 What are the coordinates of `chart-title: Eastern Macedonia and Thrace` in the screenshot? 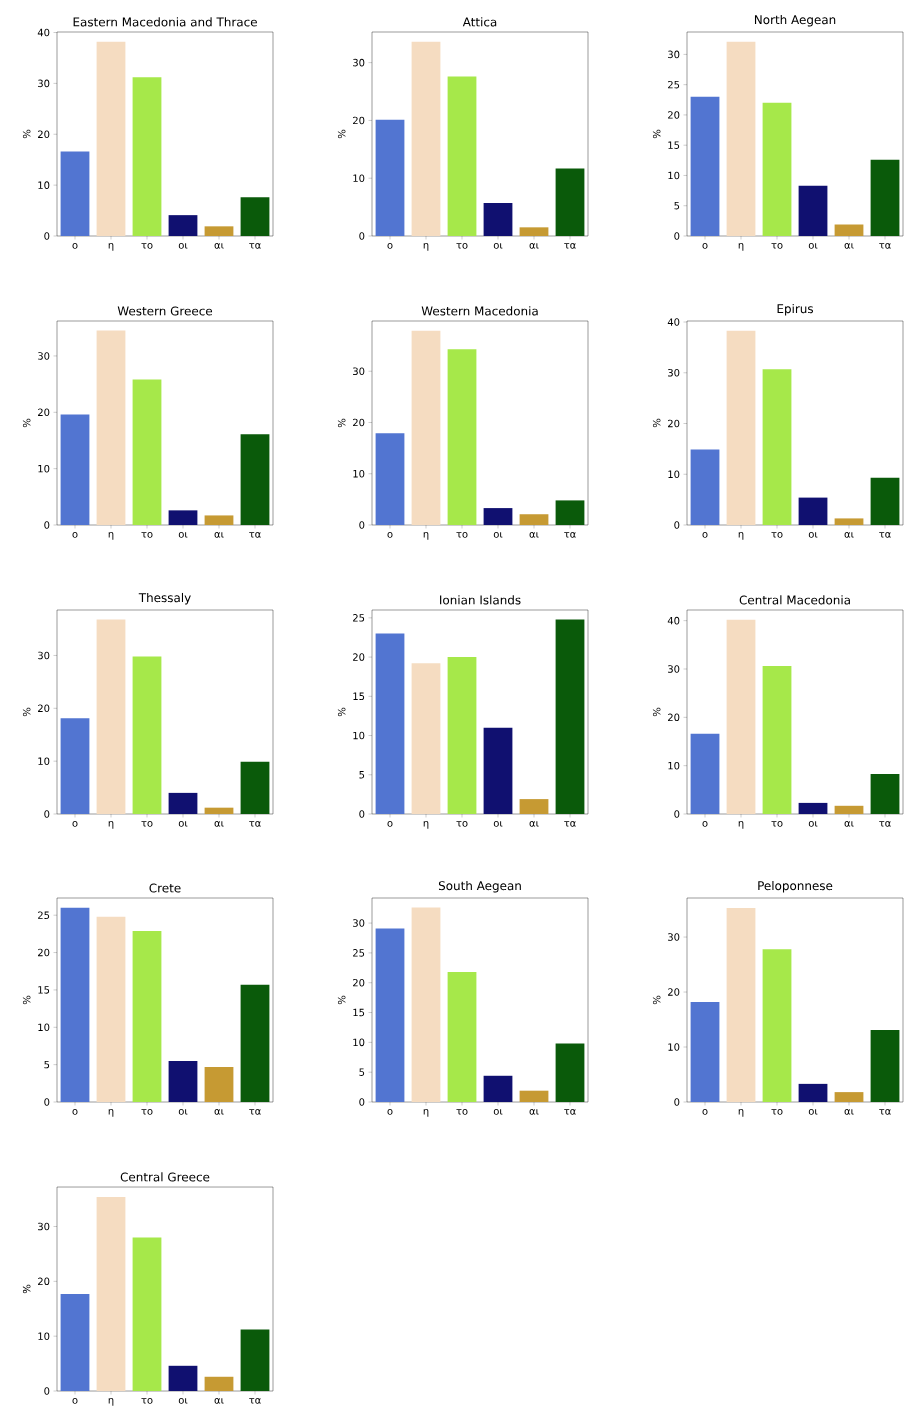 It's located at (165, 22).